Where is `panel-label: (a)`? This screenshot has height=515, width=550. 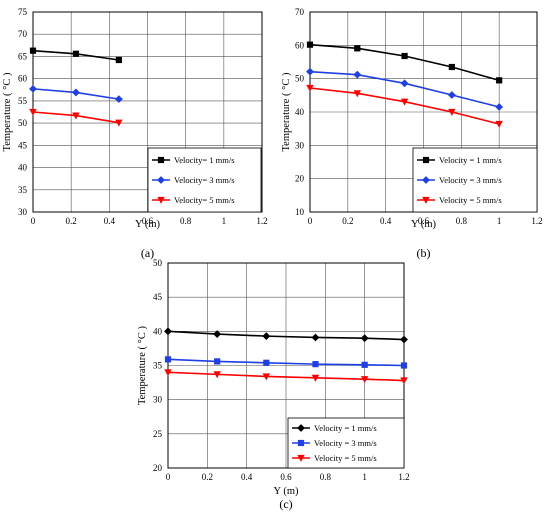 panel-label: (a) is located at coordinates (147, 253).